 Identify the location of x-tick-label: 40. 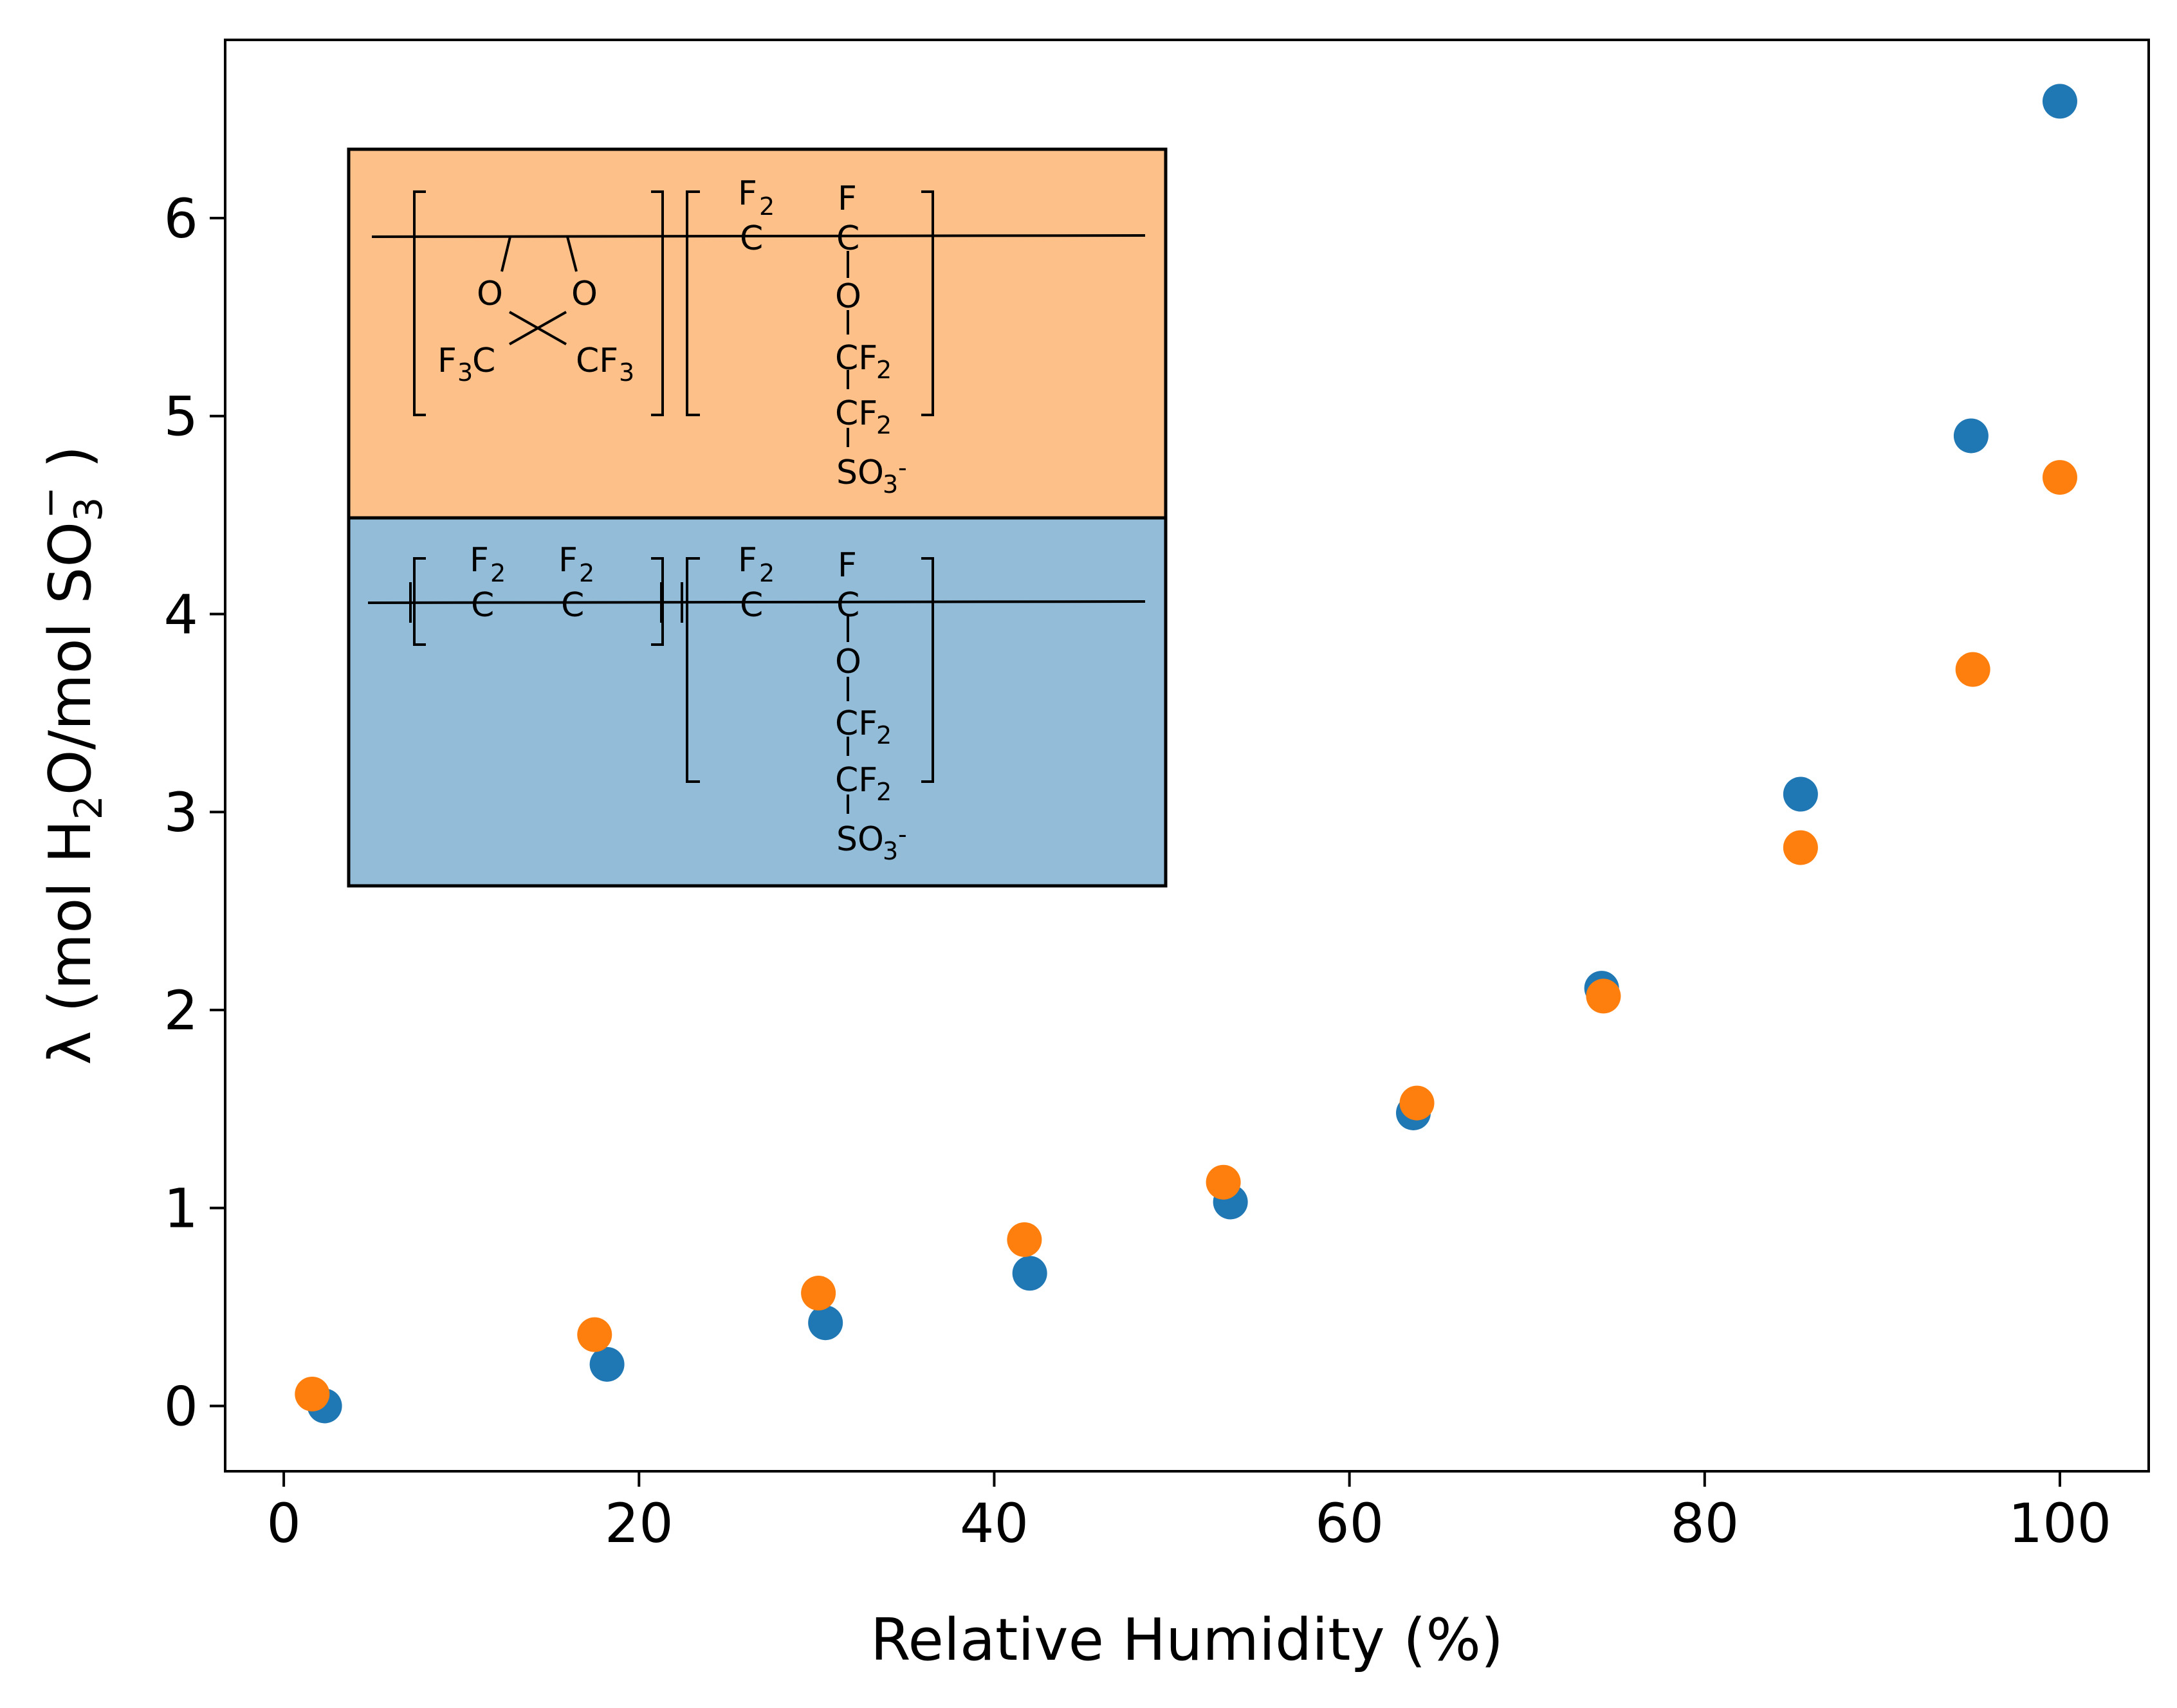
(994, 1523).